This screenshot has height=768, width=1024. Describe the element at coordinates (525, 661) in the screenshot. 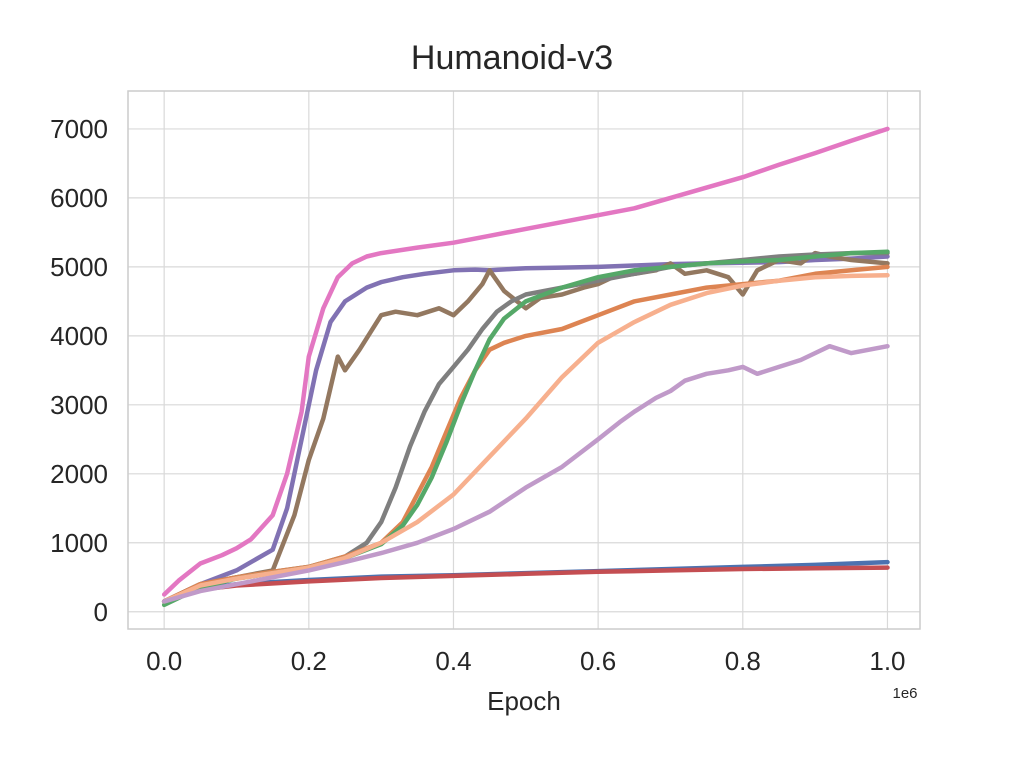

I see `x-tick-labels: 0.0 0.2 0.4 0.6 0.8 1.0` at that location.